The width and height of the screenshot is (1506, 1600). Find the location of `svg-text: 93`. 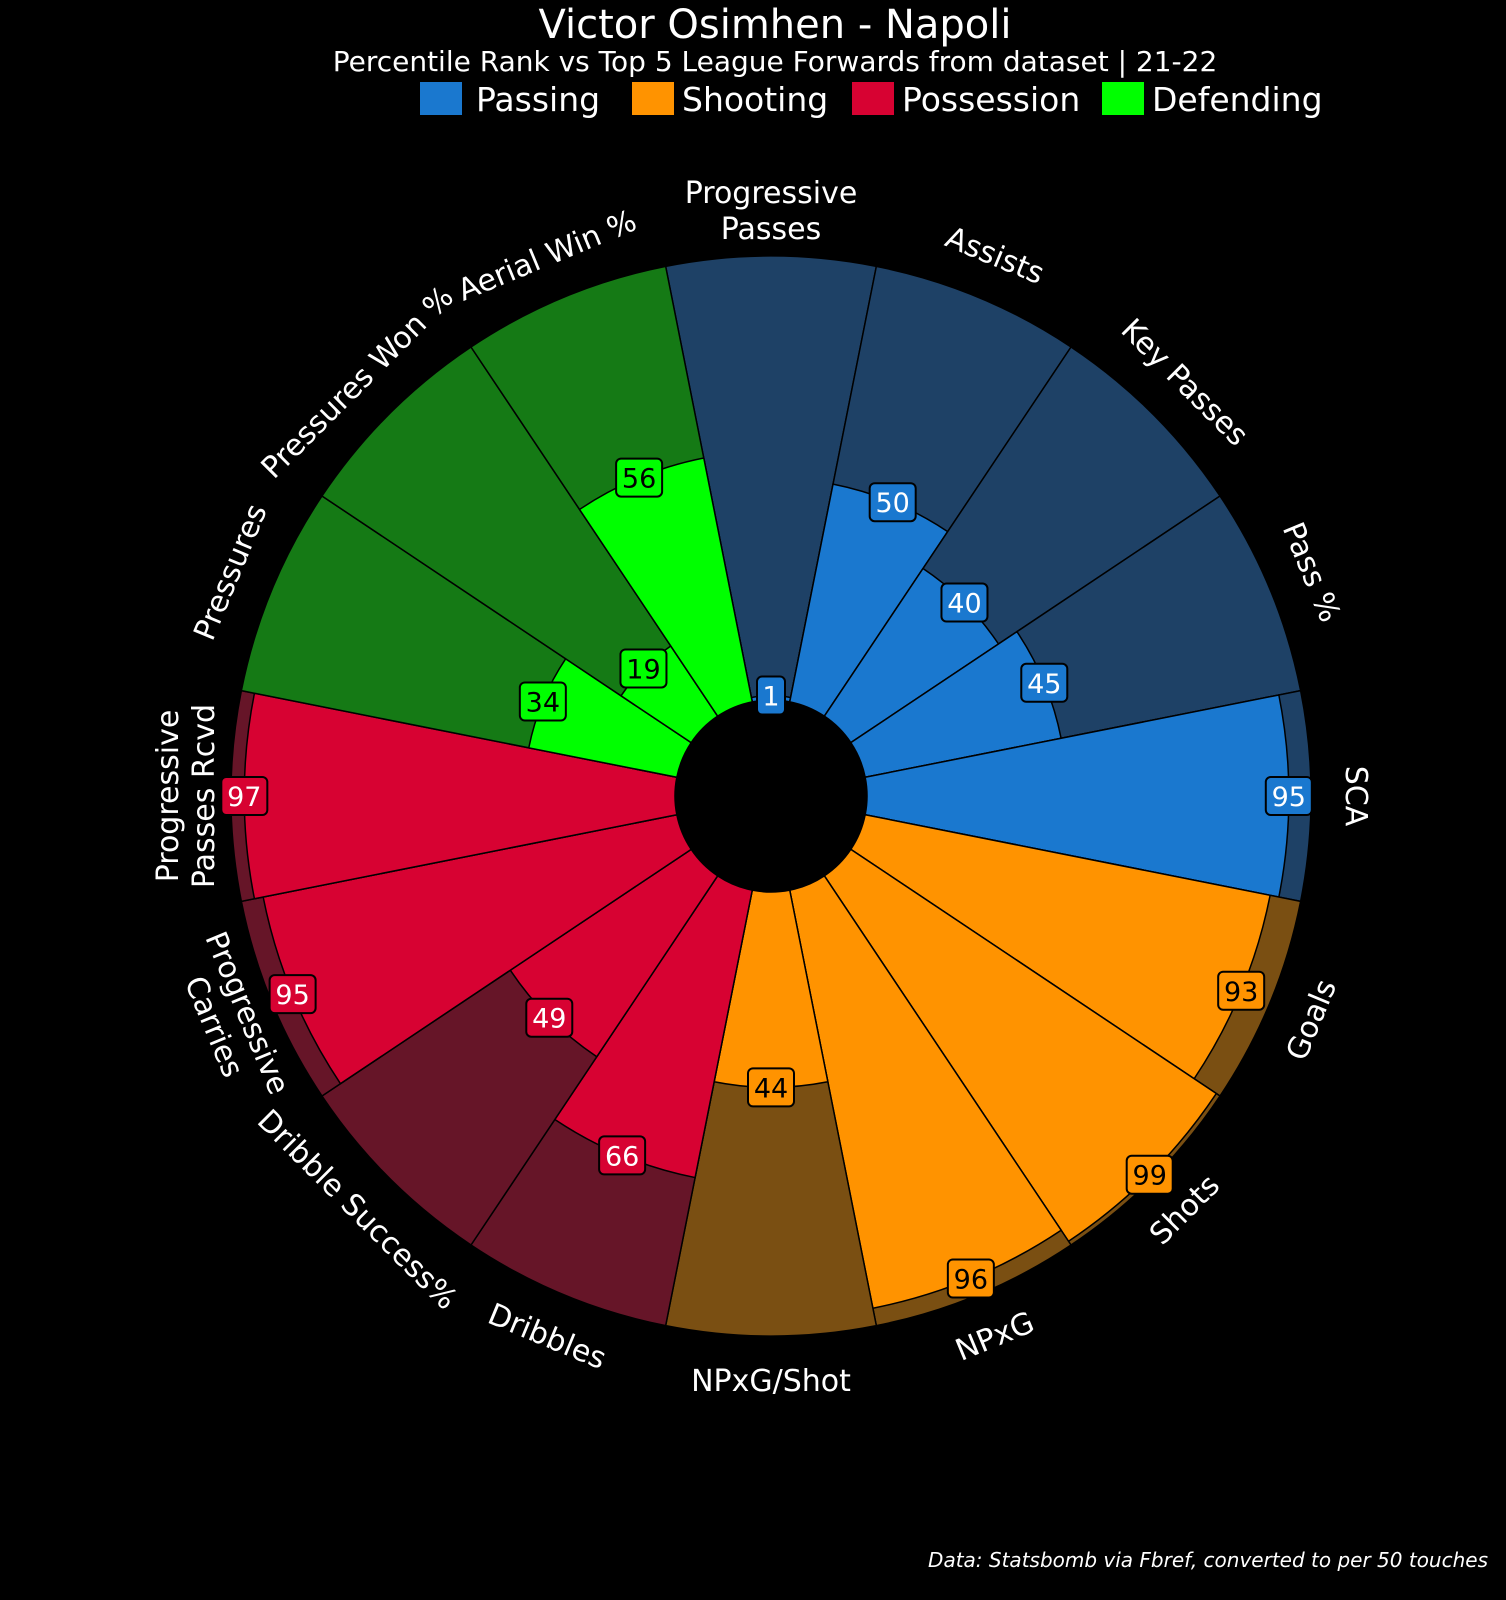

svg-text: 93 is located at coordinates (1241, 992).